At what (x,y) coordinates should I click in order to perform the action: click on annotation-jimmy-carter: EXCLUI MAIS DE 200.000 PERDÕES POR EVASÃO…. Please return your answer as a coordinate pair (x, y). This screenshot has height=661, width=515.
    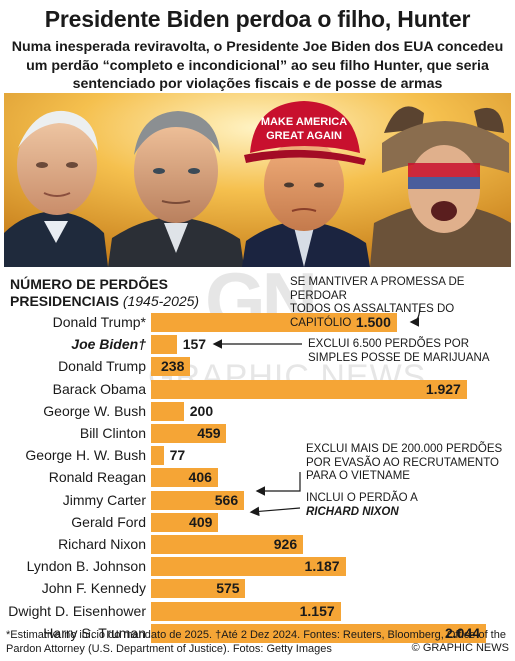
    Looking at the image, I should click on (404, 463).